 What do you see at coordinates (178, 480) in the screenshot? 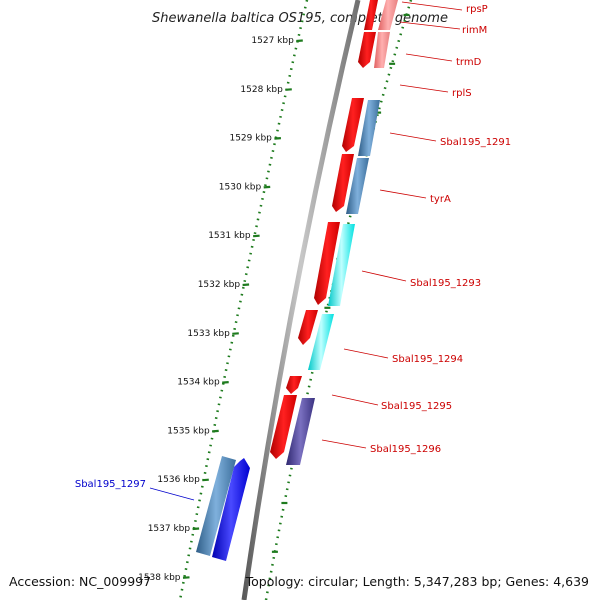
I see `kbp-label: 1536 kbp` at bounding box center [178, 480].